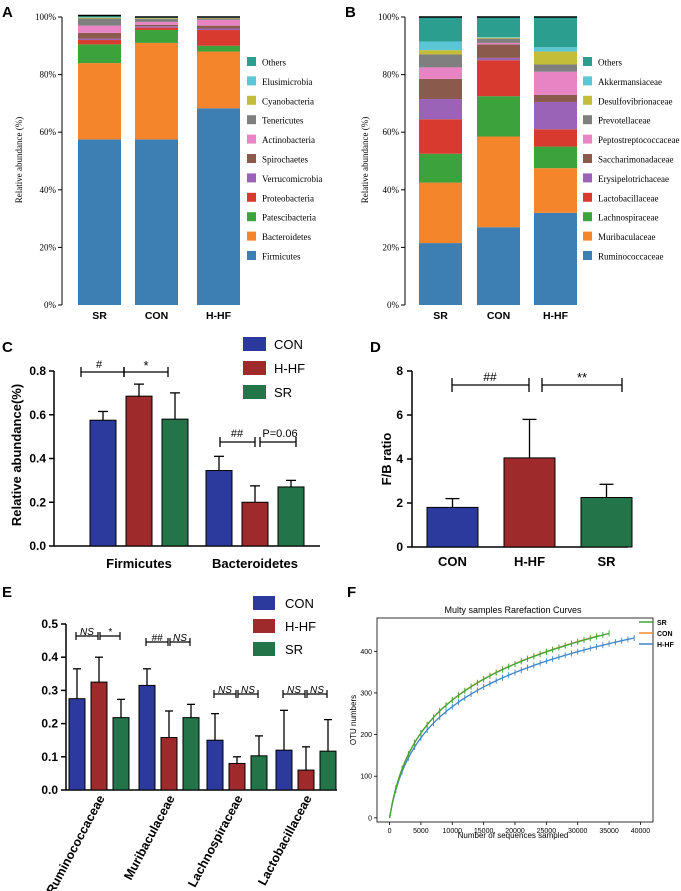 Image resolution: width=681 pixels, height=891 pixels. Describe the element at coordinates (555, 138) in the screenshot. I see `b-bar-segment-lactobacillaceae` at that location.